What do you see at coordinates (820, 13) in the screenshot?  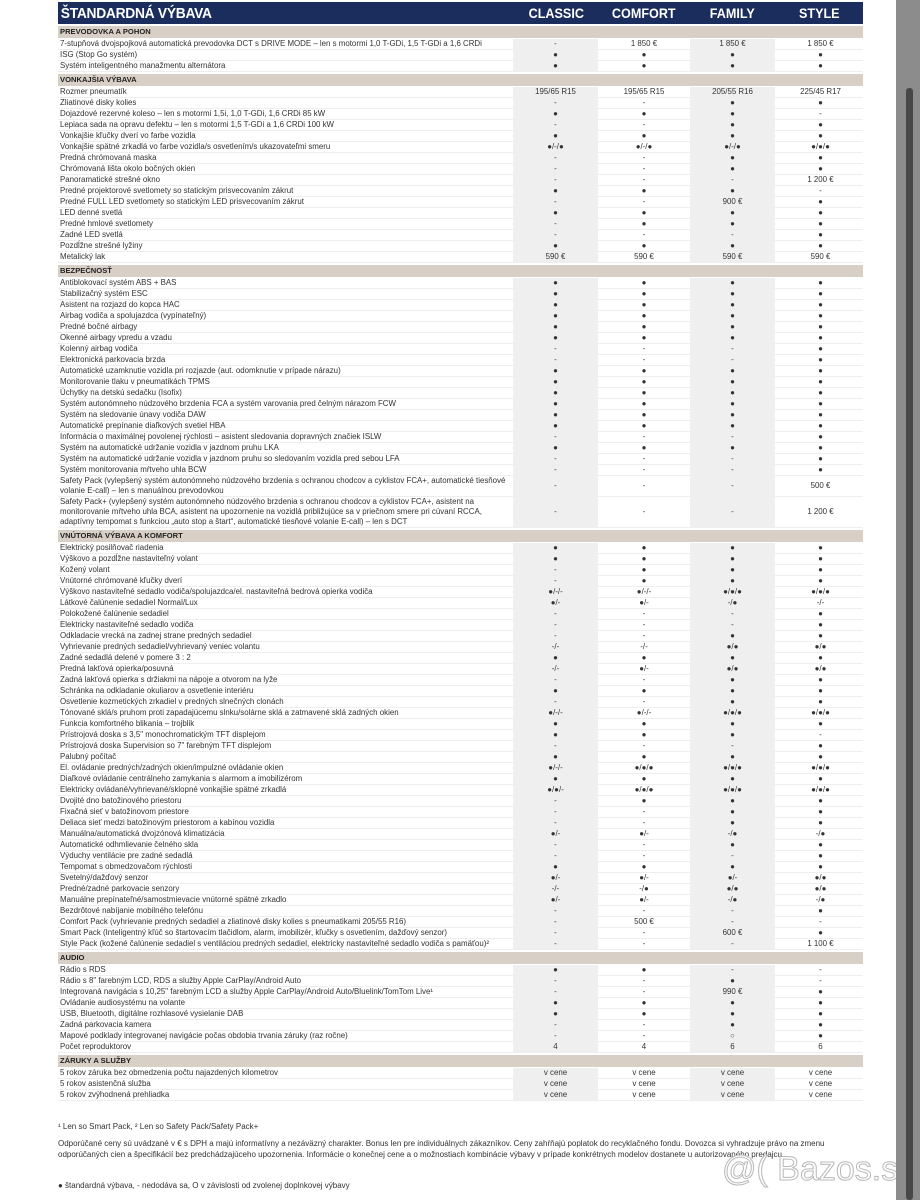 I see `column-style: STYLE` at bounding box center [820, 13].